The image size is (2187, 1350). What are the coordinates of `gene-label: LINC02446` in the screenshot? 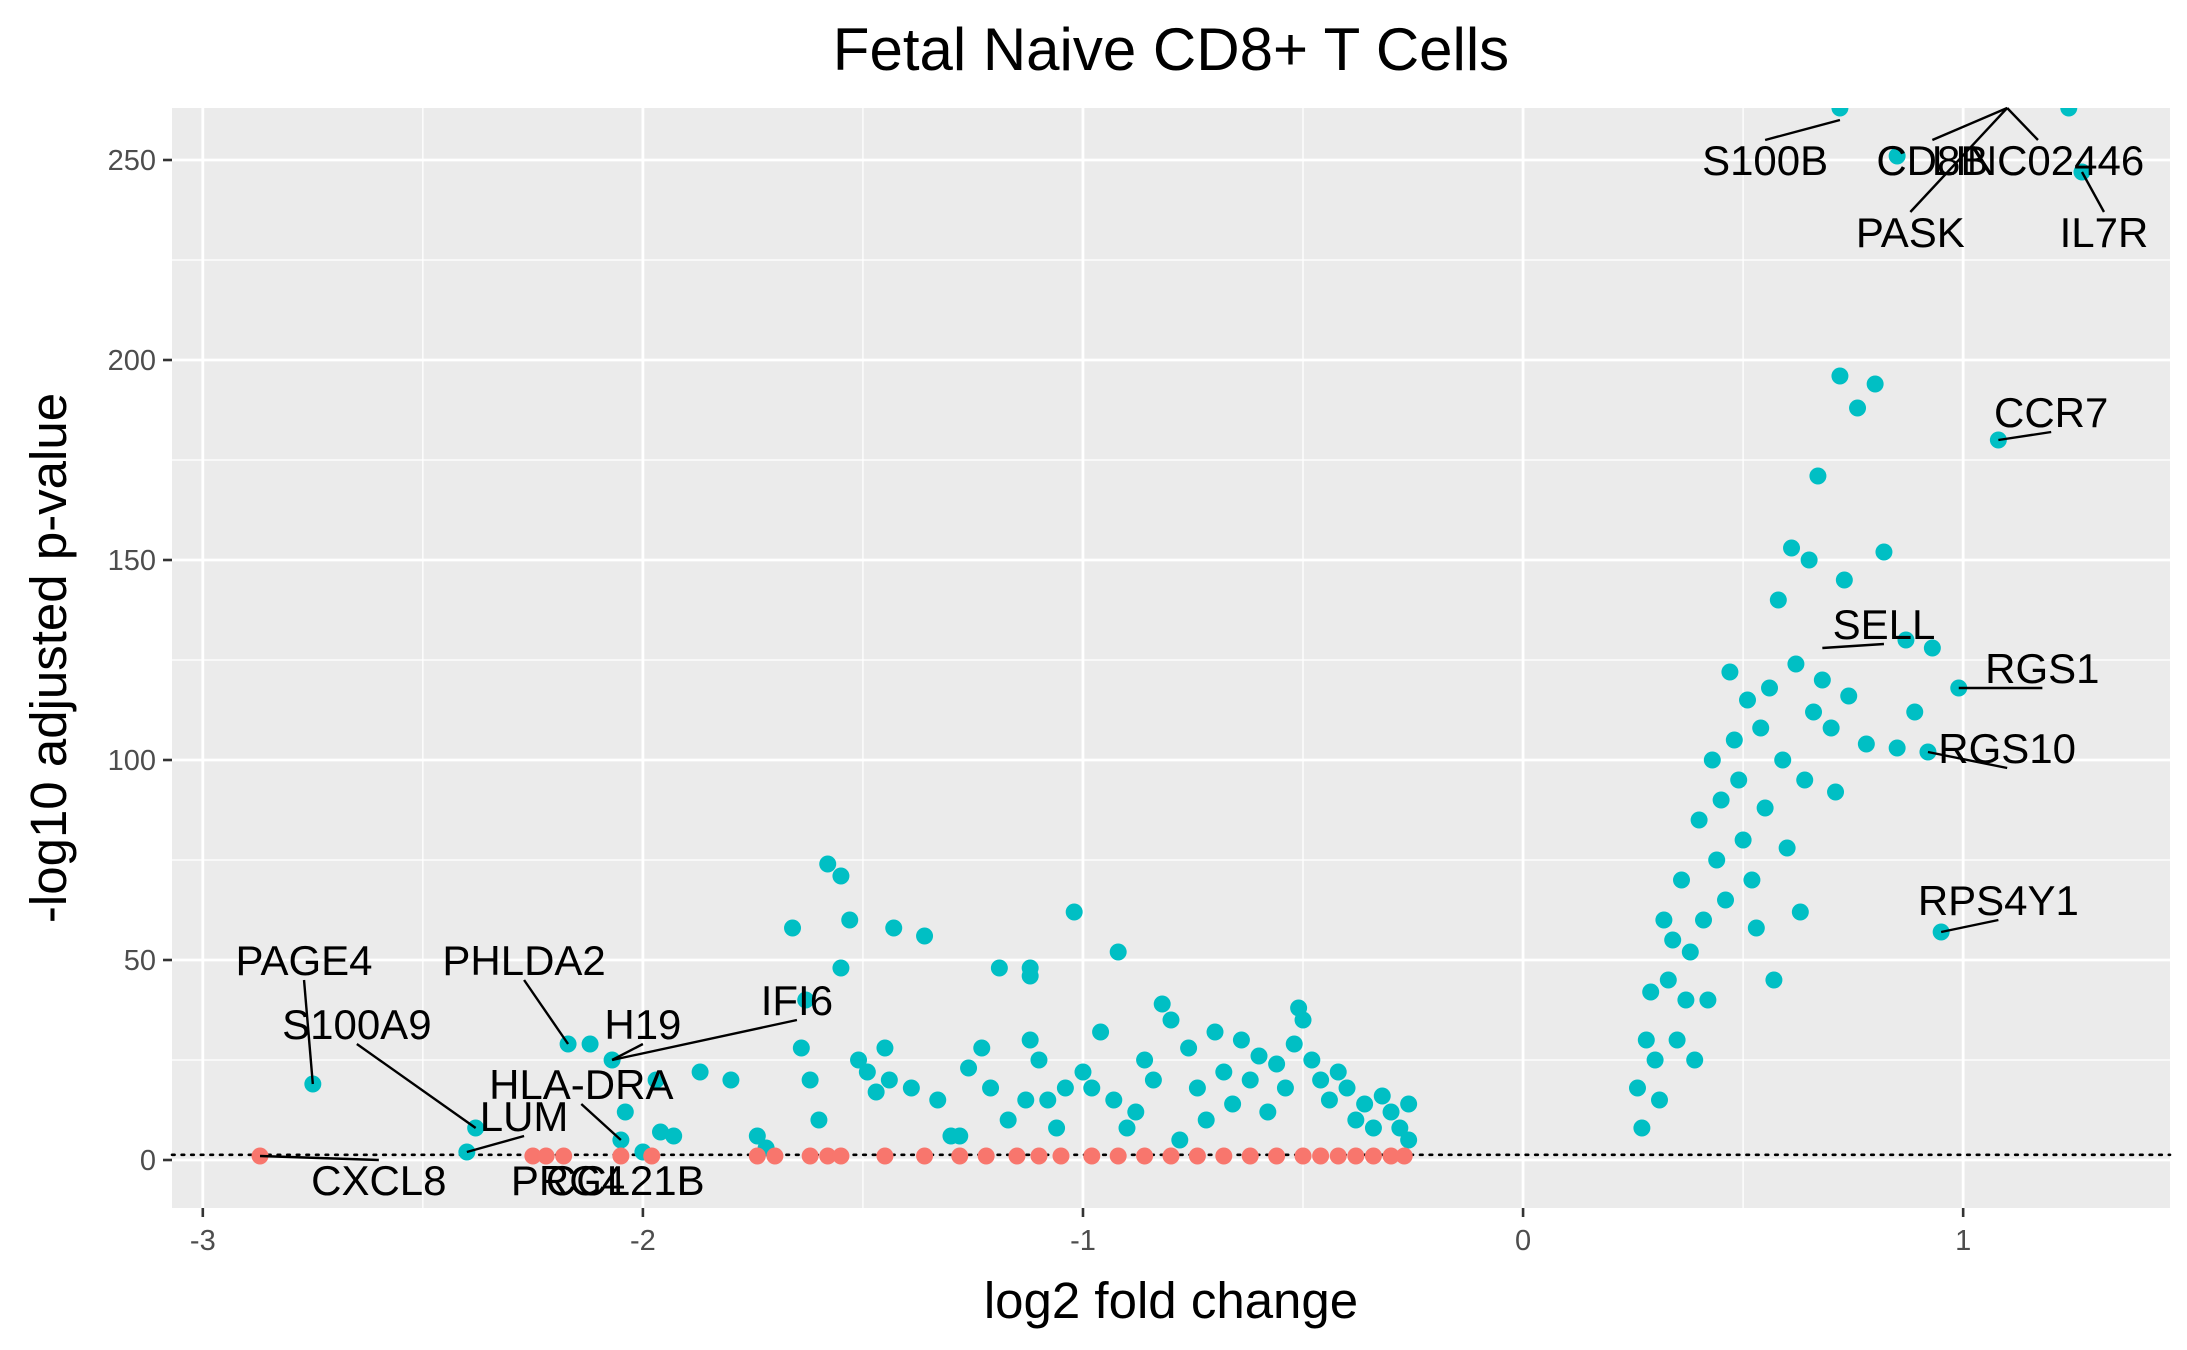 It's located at (2038, 160).